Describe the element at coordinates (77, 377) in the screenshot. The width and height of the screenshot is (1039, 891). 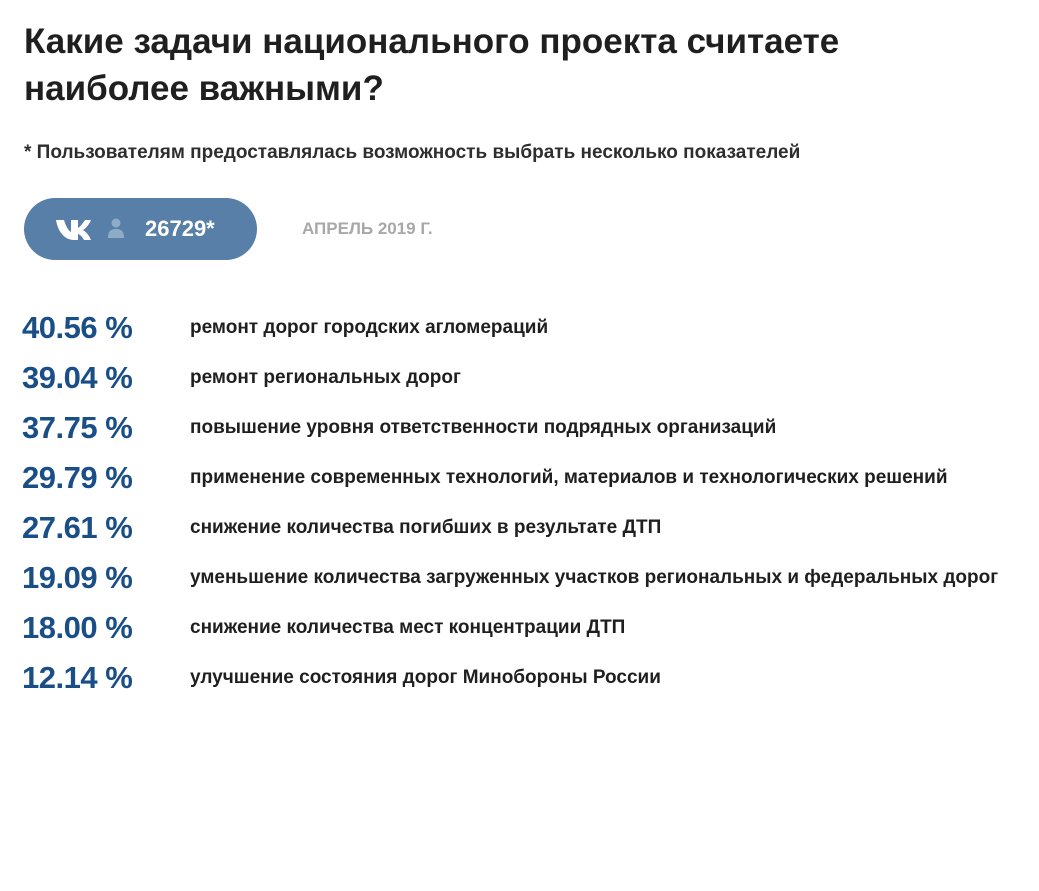
I see `result-percent: 39.04 %` at that location.